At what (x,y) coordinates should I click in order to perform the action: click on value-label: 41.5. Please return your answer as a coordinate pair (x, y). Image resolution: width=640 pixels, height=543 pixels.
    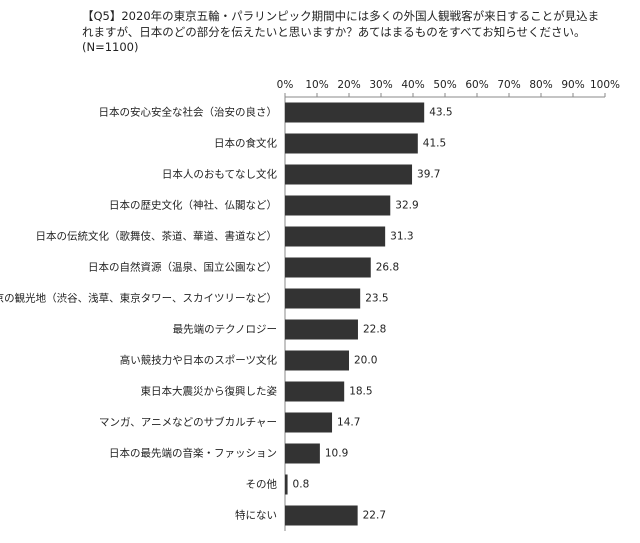
    Looking at the image, I should click on (434, 144).